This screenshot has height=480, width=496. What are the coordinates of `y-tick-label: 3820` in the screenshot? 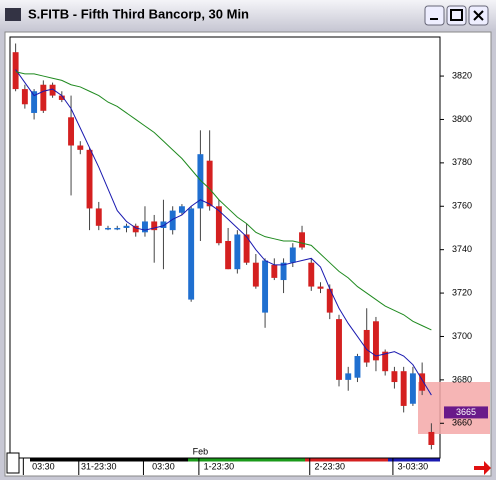 It's located at (462, 75).